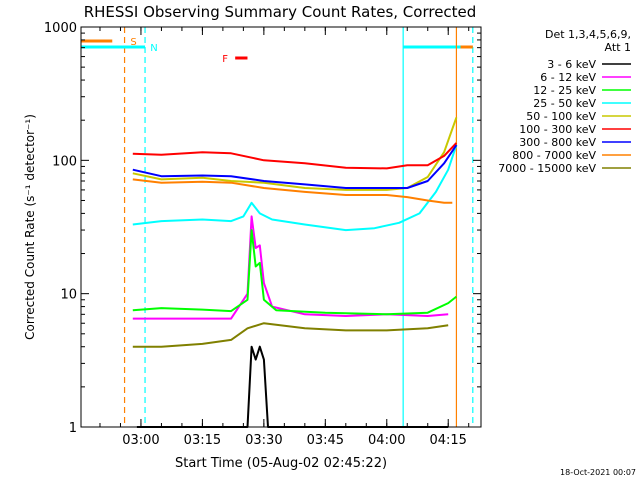 Image resolution: width=640 pixels, height=480 pixels. Describe the element at coordinates (225, 59) in the screenshot. I see `annotation-label-f: F` at that location.